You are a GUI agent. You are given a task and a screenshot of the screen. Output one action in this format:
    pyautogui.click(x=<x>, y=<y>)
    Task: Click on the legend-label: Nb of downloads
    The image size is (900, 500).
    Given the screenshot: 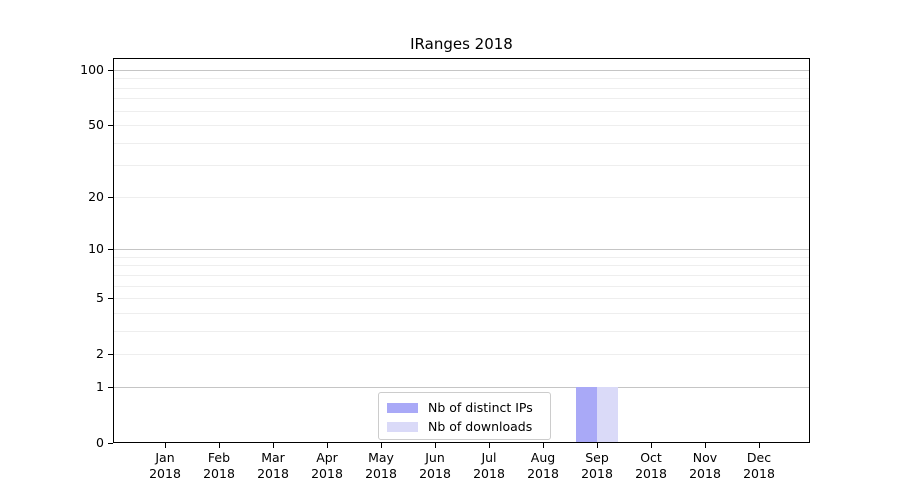 What is the action you would take?
    pyautogui.click(x=480, y=426)
    